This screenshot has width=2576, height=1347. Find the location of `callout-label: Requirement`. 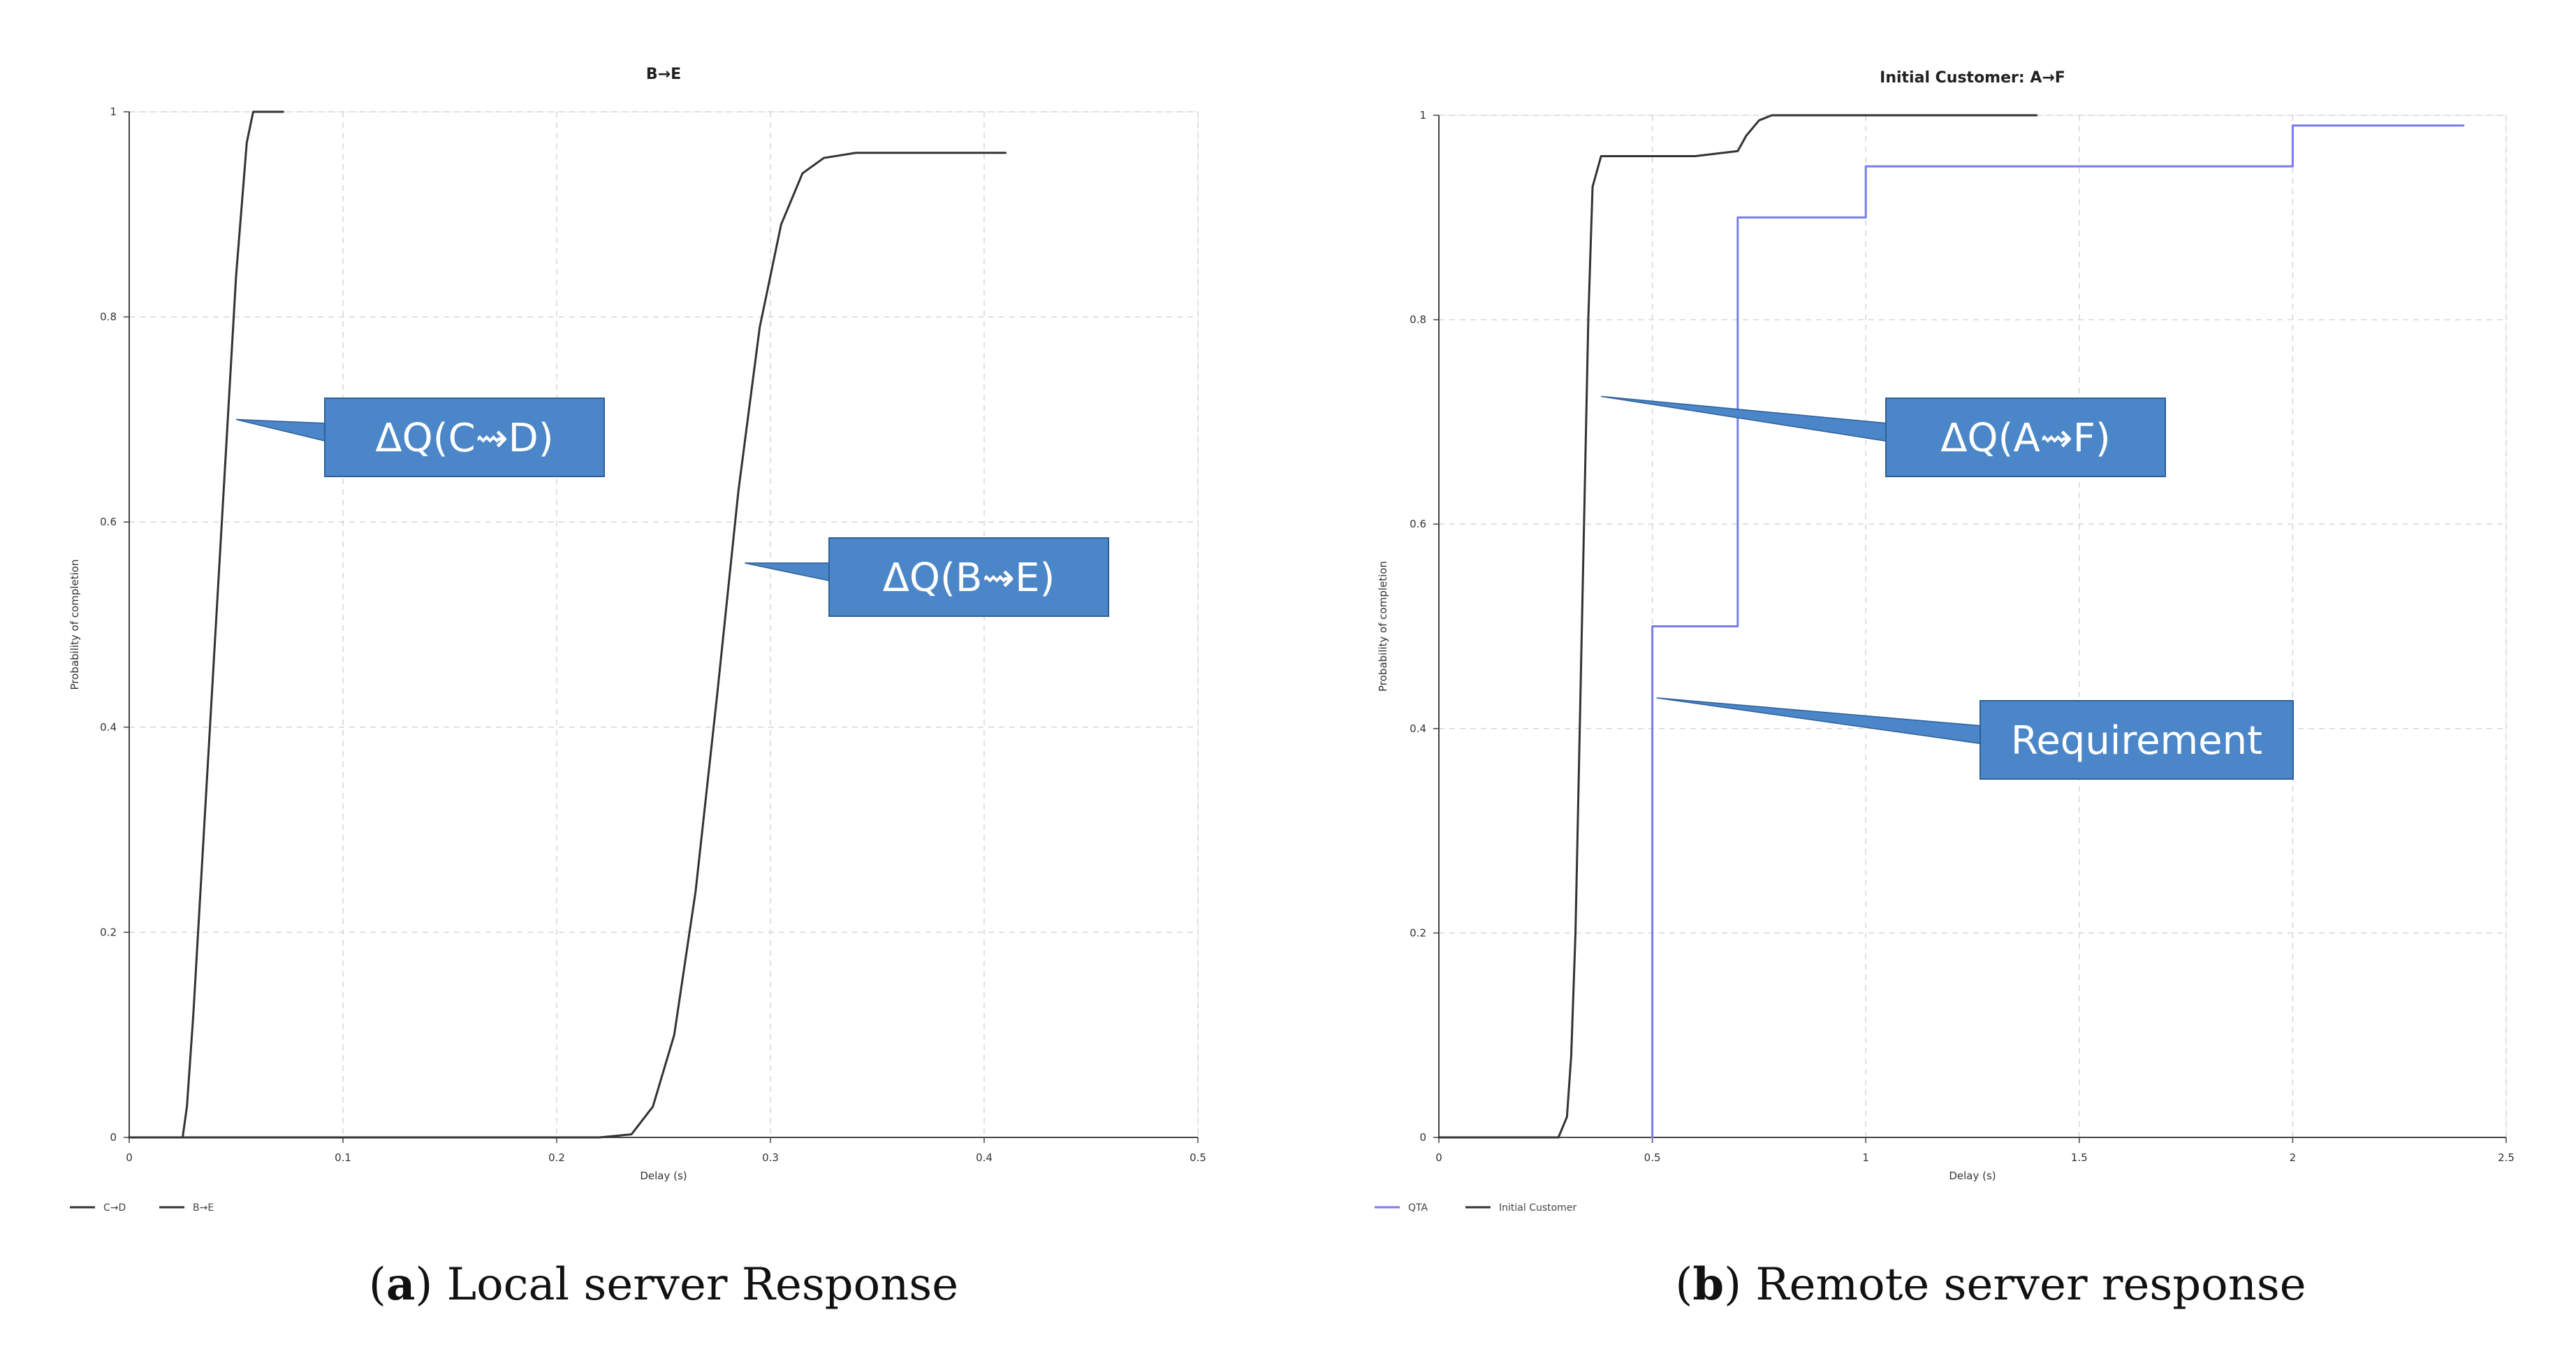

callout-label: Requirement is located at coordinates (2136, 741).